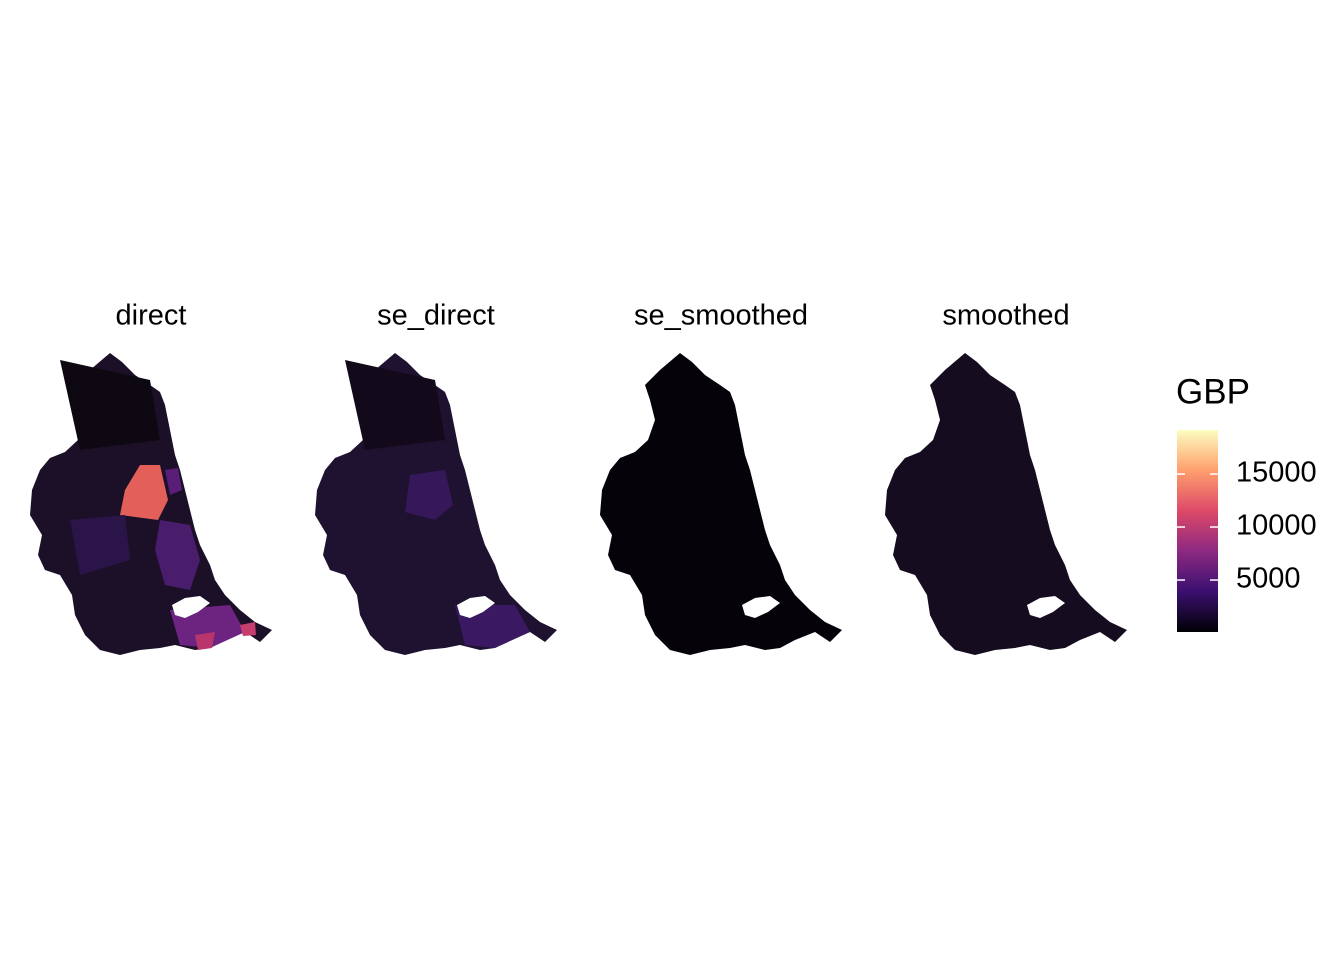  I want to click on legend-label: 15000, so click(1276, 473).